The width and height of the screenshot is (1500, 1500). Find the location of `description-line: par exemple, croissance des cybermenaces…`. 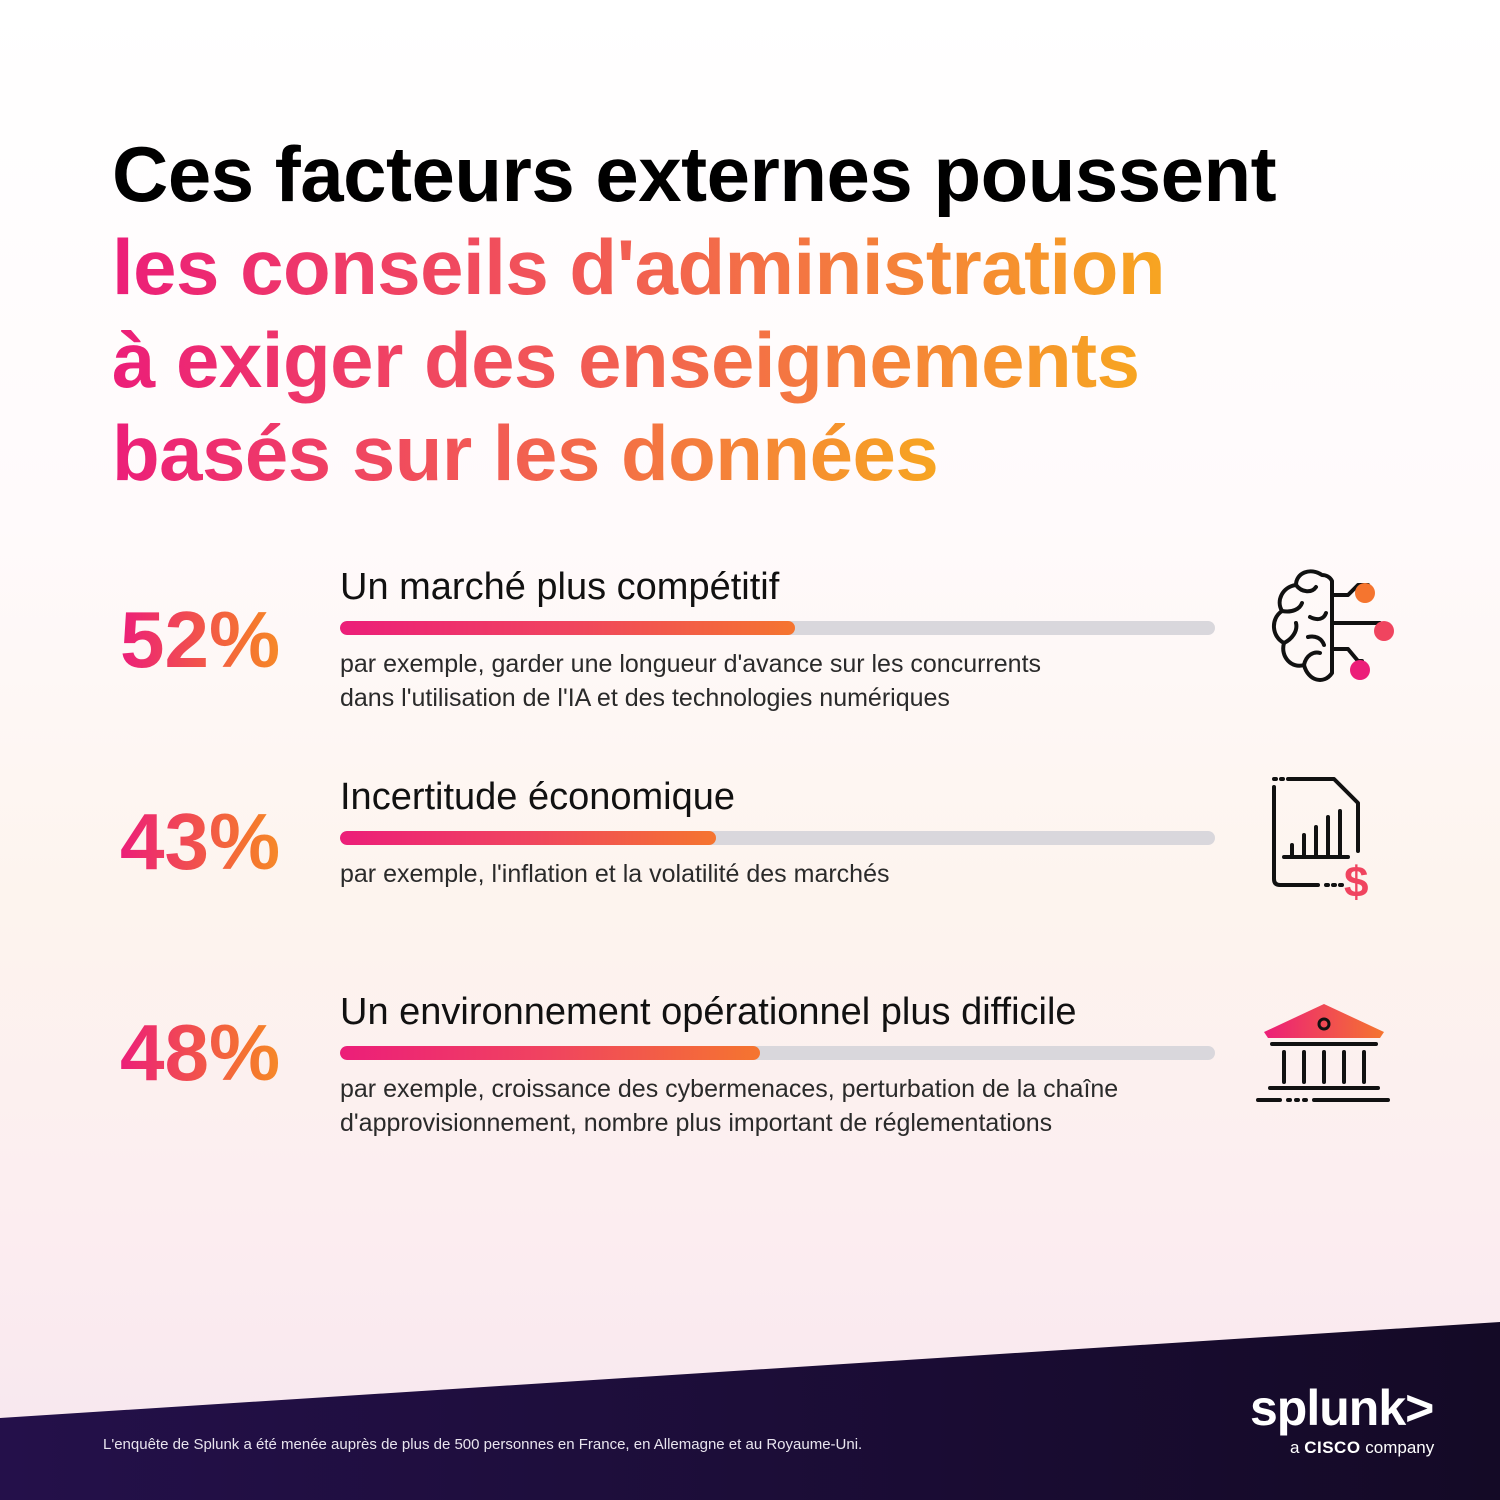

description-line: par exemple, croissance des cybermenaces… is located at coordinates (729, 1089).